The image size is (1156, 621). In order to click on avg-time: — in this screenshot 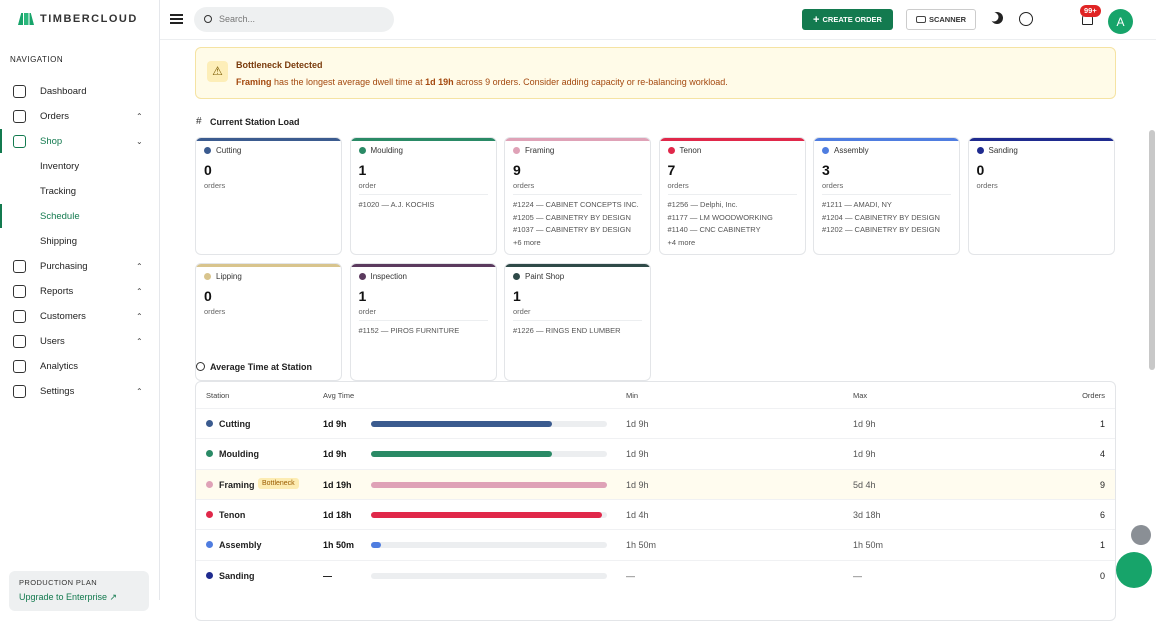, I will do `click(327, 575)`.